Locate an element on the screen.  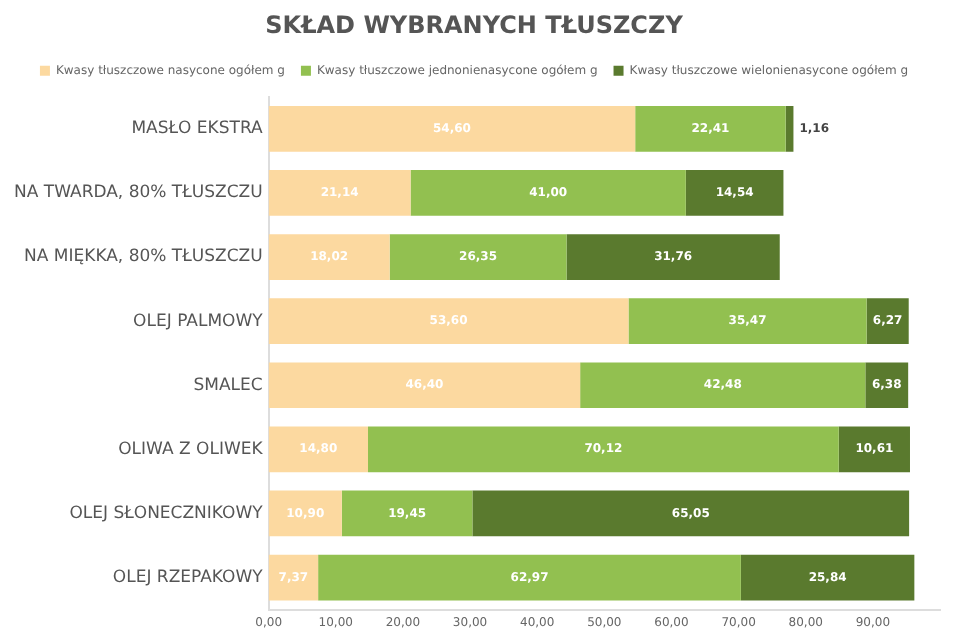
y-tick-label: NA TWARDA, 80% TŁUSZCZU is located at coordinates (138, 193).